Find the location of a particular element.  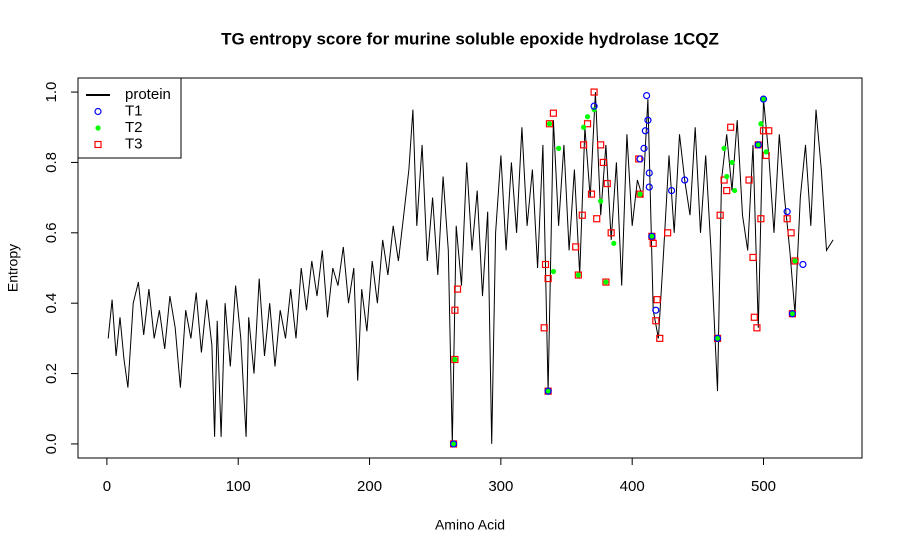

x-tick-label: 500 is located at coordinates (763, 486).